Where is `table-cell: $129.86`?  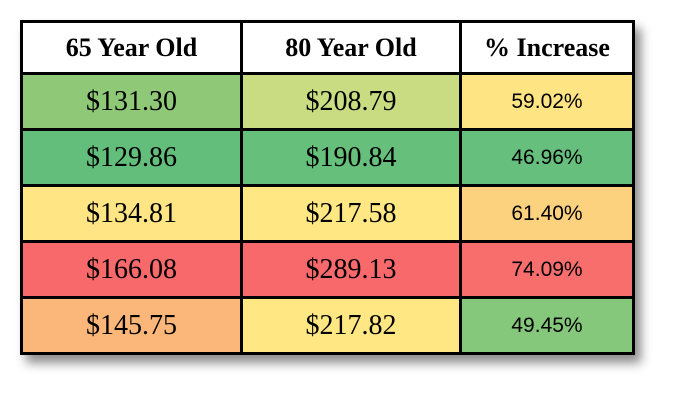 table-cell: $129.86 is located at coordinates (131, 157).